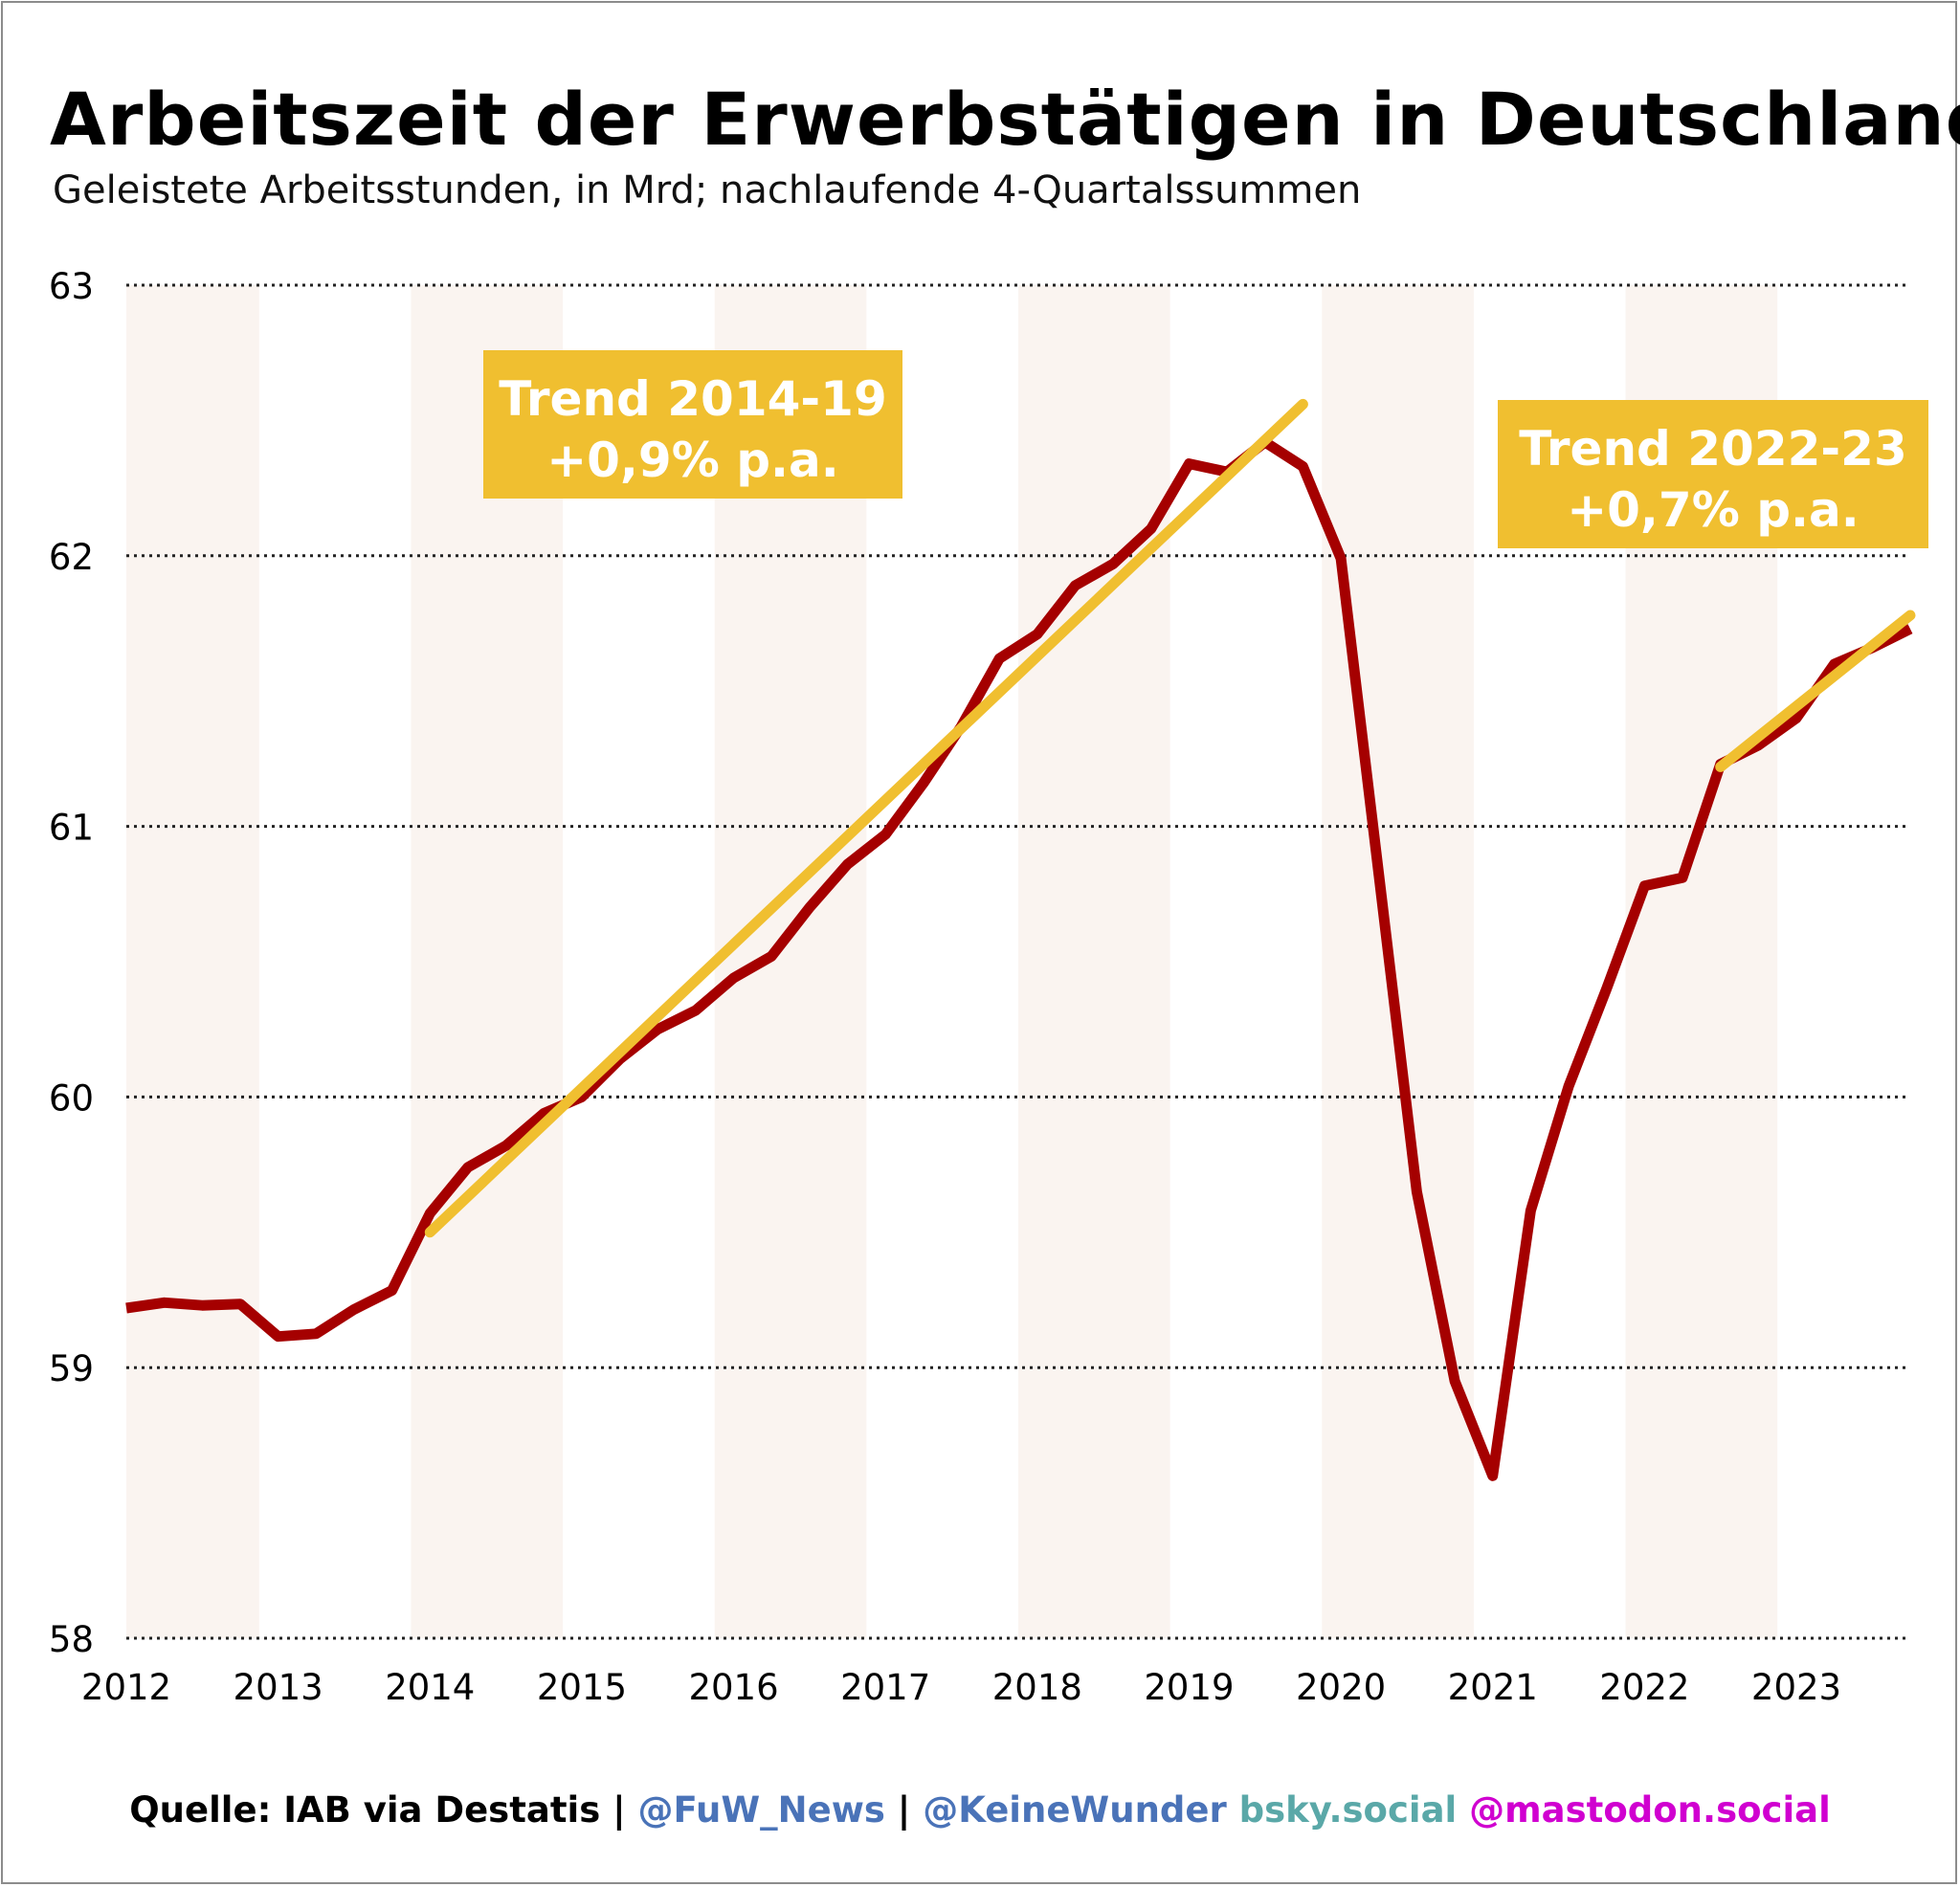  What do you see at coordinates (1341, 1687) in the screenshot?
I see `x-tick-label-2020: 2020` at bounding box center [1341, 1687].